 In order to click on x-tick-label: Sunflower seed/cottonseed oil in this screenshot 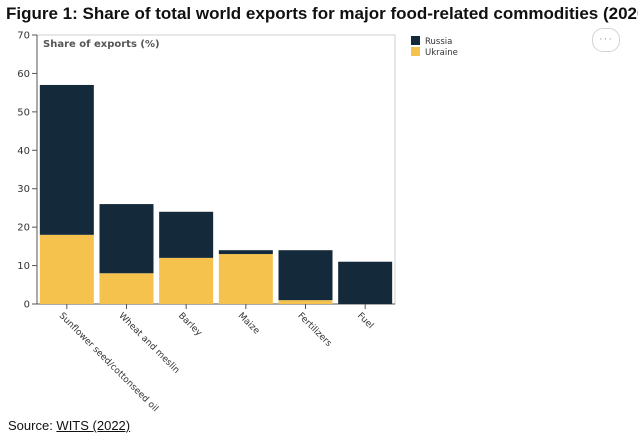, I will do `click(108, 362)`.